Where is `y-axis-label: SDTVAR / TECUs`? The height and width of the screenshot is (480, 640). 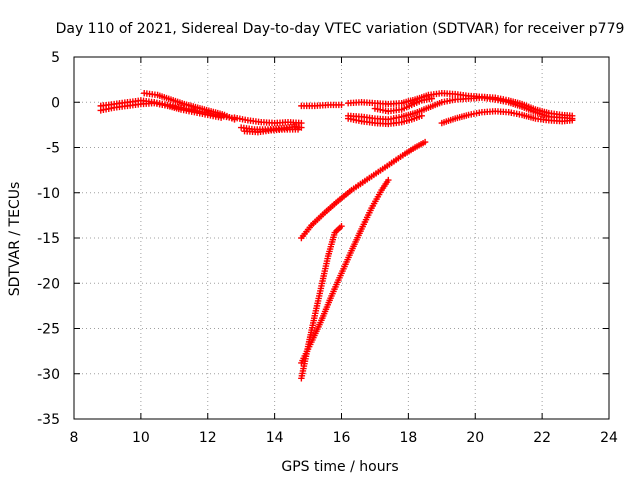 y-axis-label: SDTVAR / TECUs is located at coordinates (15, 239).